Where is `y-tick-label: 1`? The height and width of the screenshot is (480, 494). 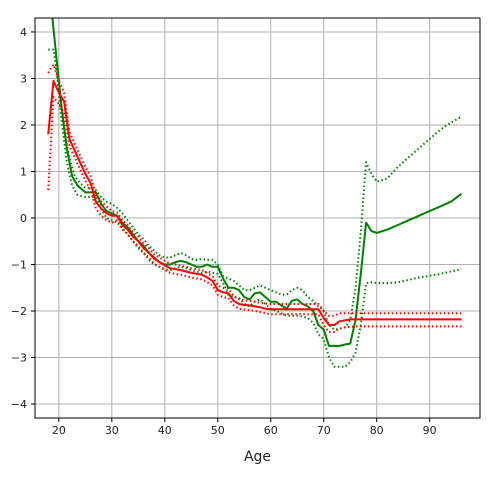
y-tick-label: 1 is located at coordinates (23, 171).